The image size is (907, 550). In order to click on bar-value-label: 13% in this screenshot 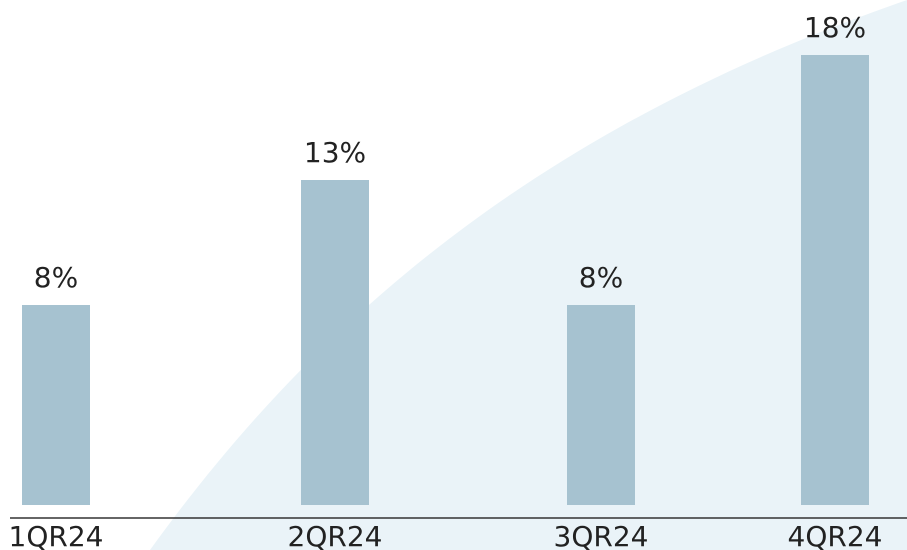, I will do `click(335, 152)`.